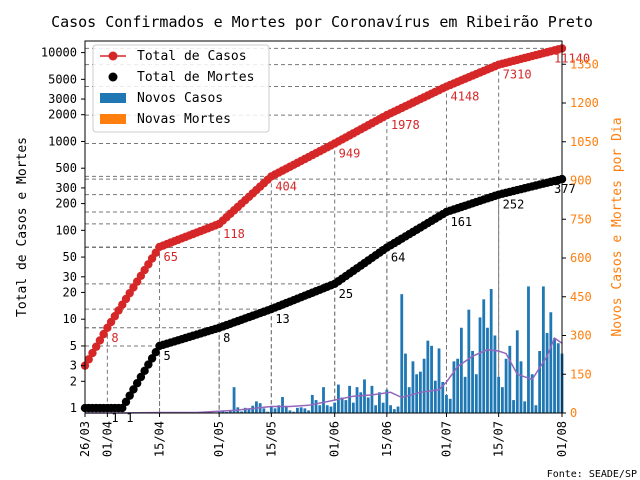 This screenshot has height=480, width=640. What do you see at coordinates (617, 226) in the screenshot?
I see `y-axis-right-label: Novos Casos e Mortes por Dia` at bounding box center [617, 226].